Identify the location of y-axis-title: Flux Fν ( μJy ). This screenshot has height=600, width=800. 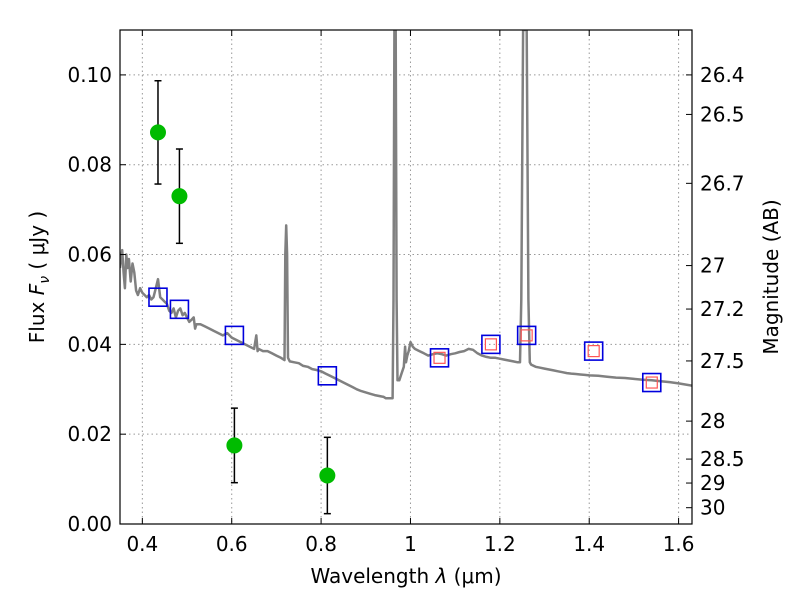
(39, 277).